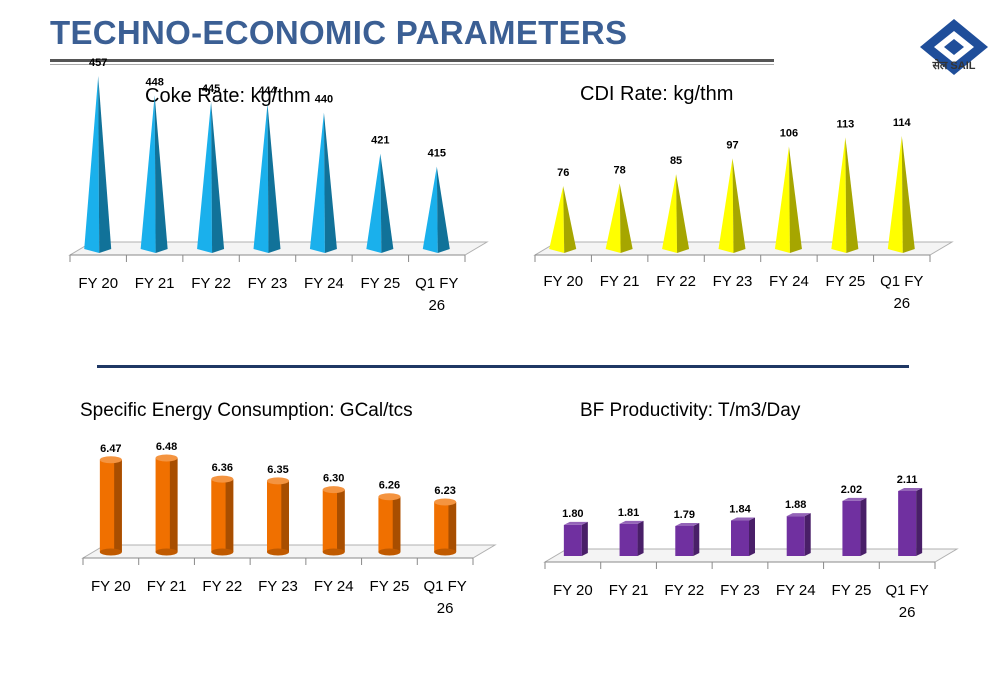 Image resolution: width=1000 pixels, height=685 pixels. Describe the element at coordinates (620, 170) in the screenshot. I see `data-label: 78` at that location.